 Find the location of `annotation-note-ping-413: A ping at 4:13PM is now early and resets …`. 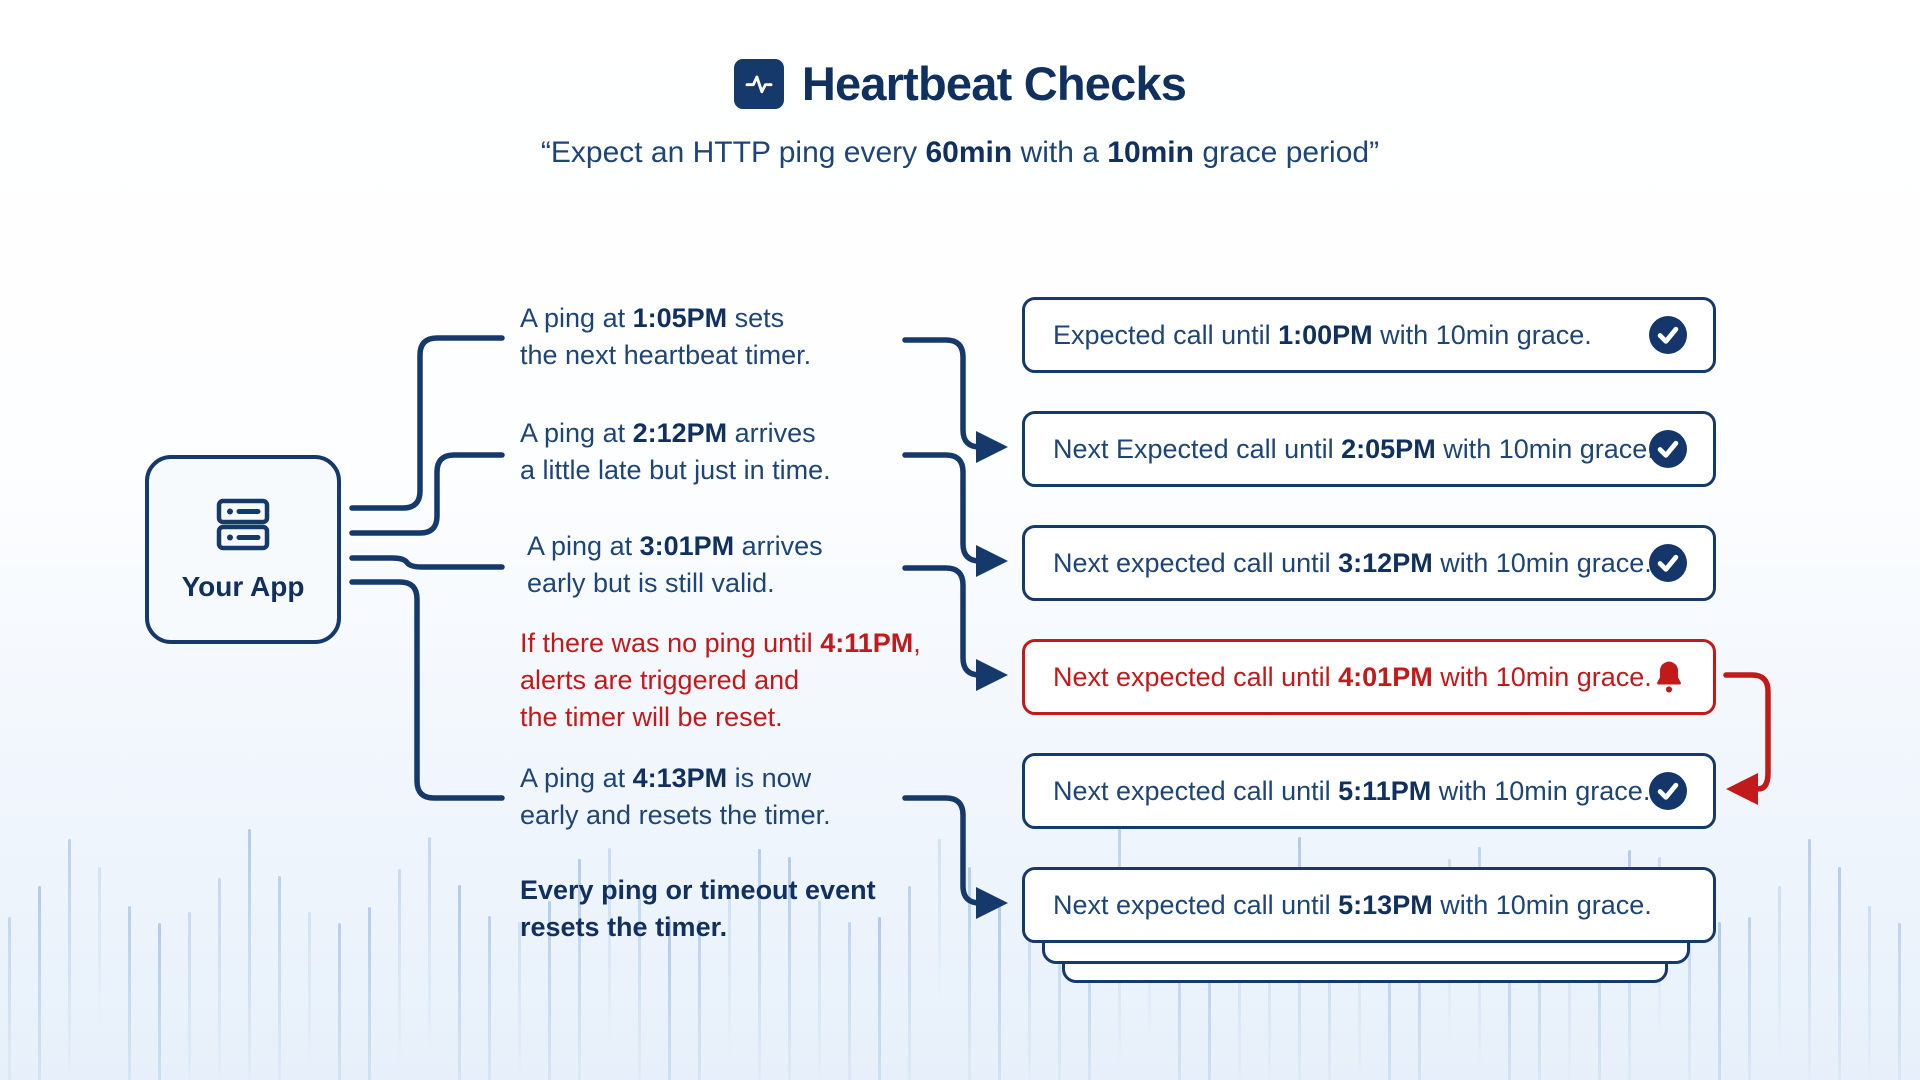

annotation-note-ping-413: A ping at 4:13PM is now early and resets … is located at coordinates (675, 797).